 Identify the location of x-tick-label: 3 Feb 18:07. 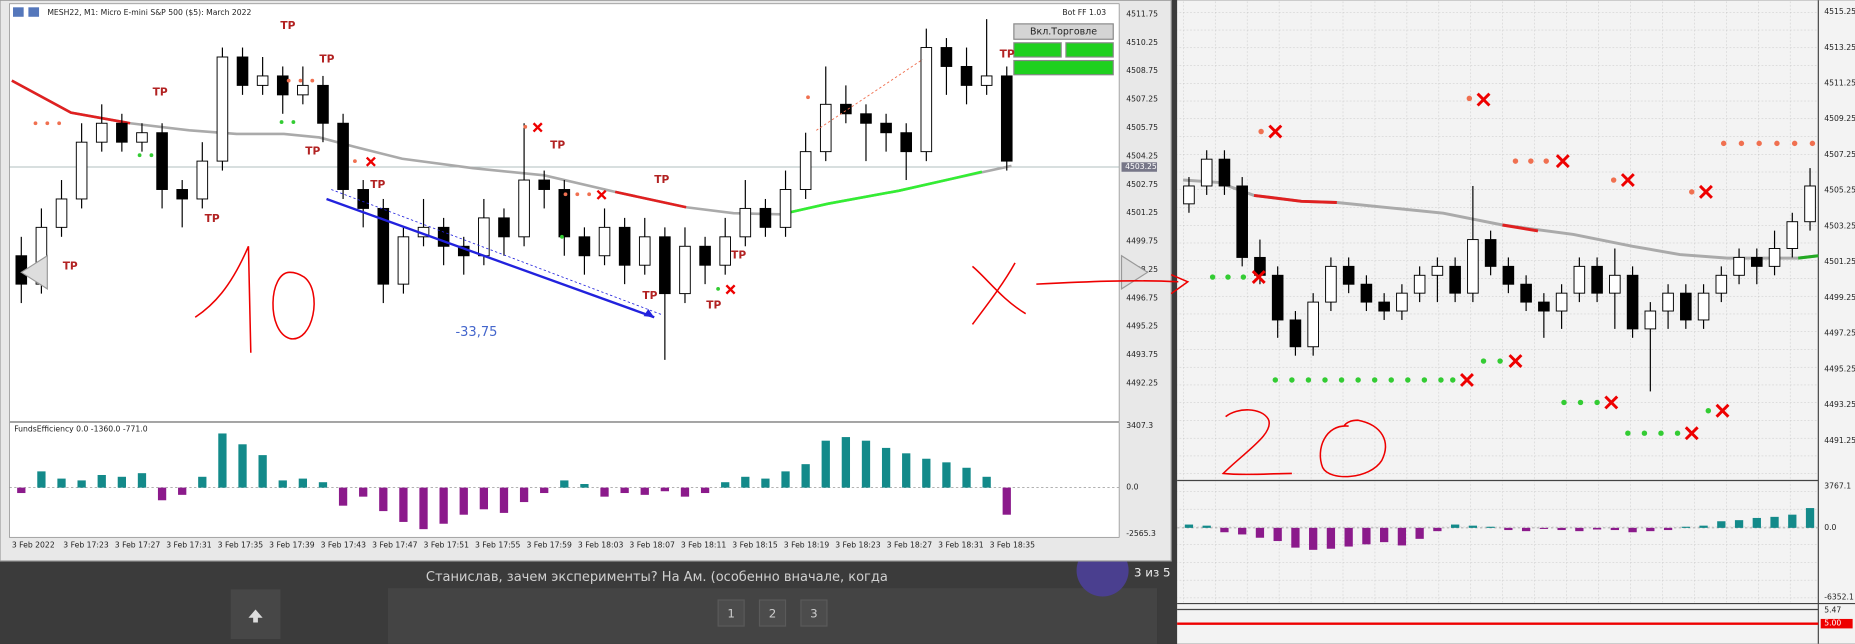
(652, 545).